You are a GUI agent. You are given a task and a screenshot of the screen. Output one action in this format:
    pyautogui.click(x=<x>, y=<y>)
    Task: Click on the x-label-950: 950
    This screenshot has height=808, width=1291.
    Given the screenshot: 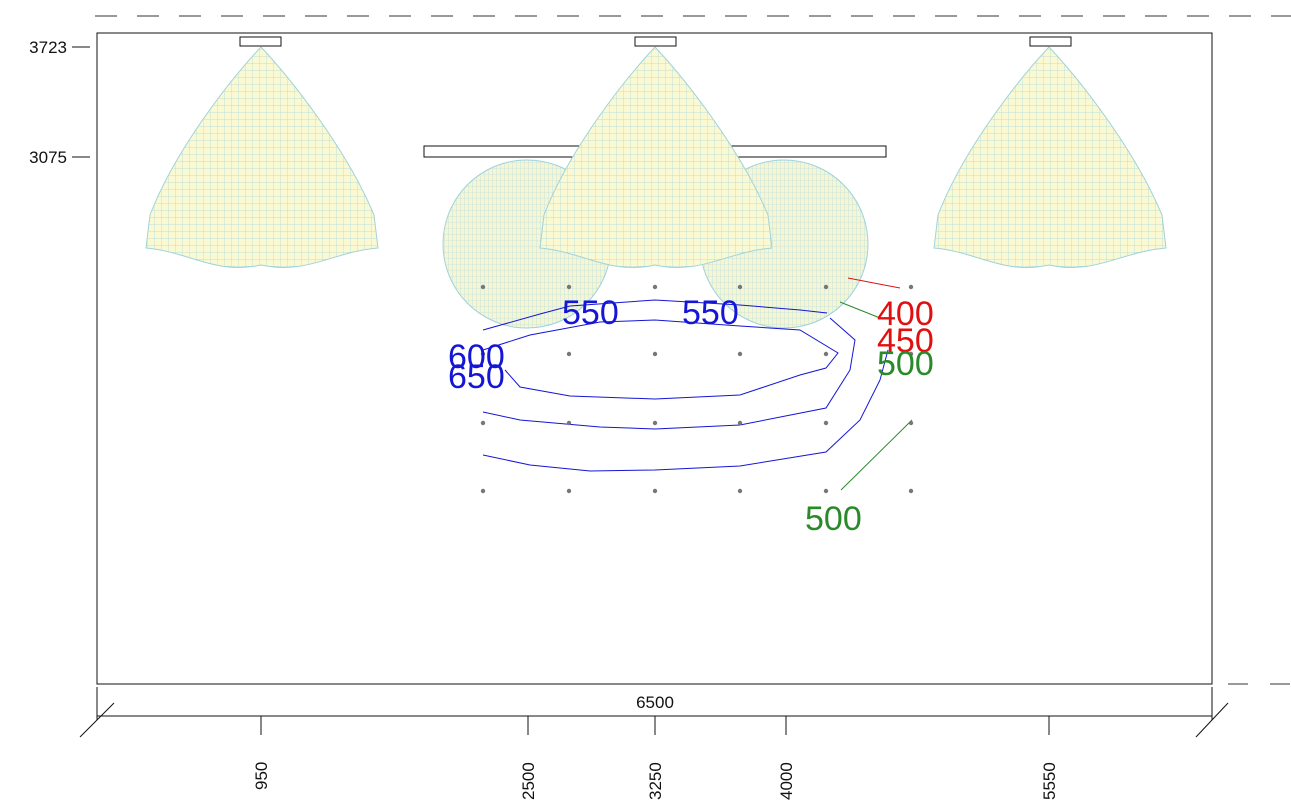 What is the action you would take?
    pyautogui.click(x=261, y=776)
    